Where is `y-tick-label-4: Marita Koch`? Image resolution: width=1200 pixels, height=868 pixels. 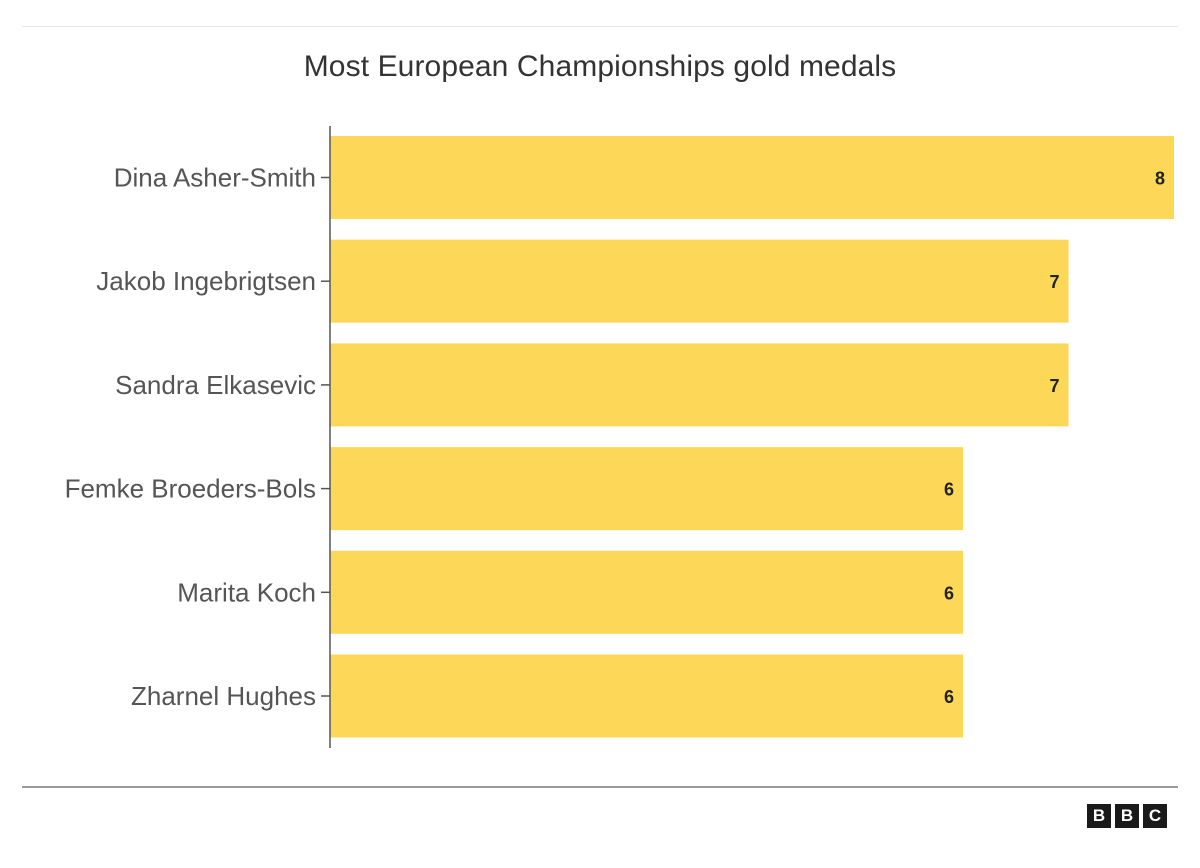
y-tick-label-4: Marita Koch is located at coordinates (246, 592).